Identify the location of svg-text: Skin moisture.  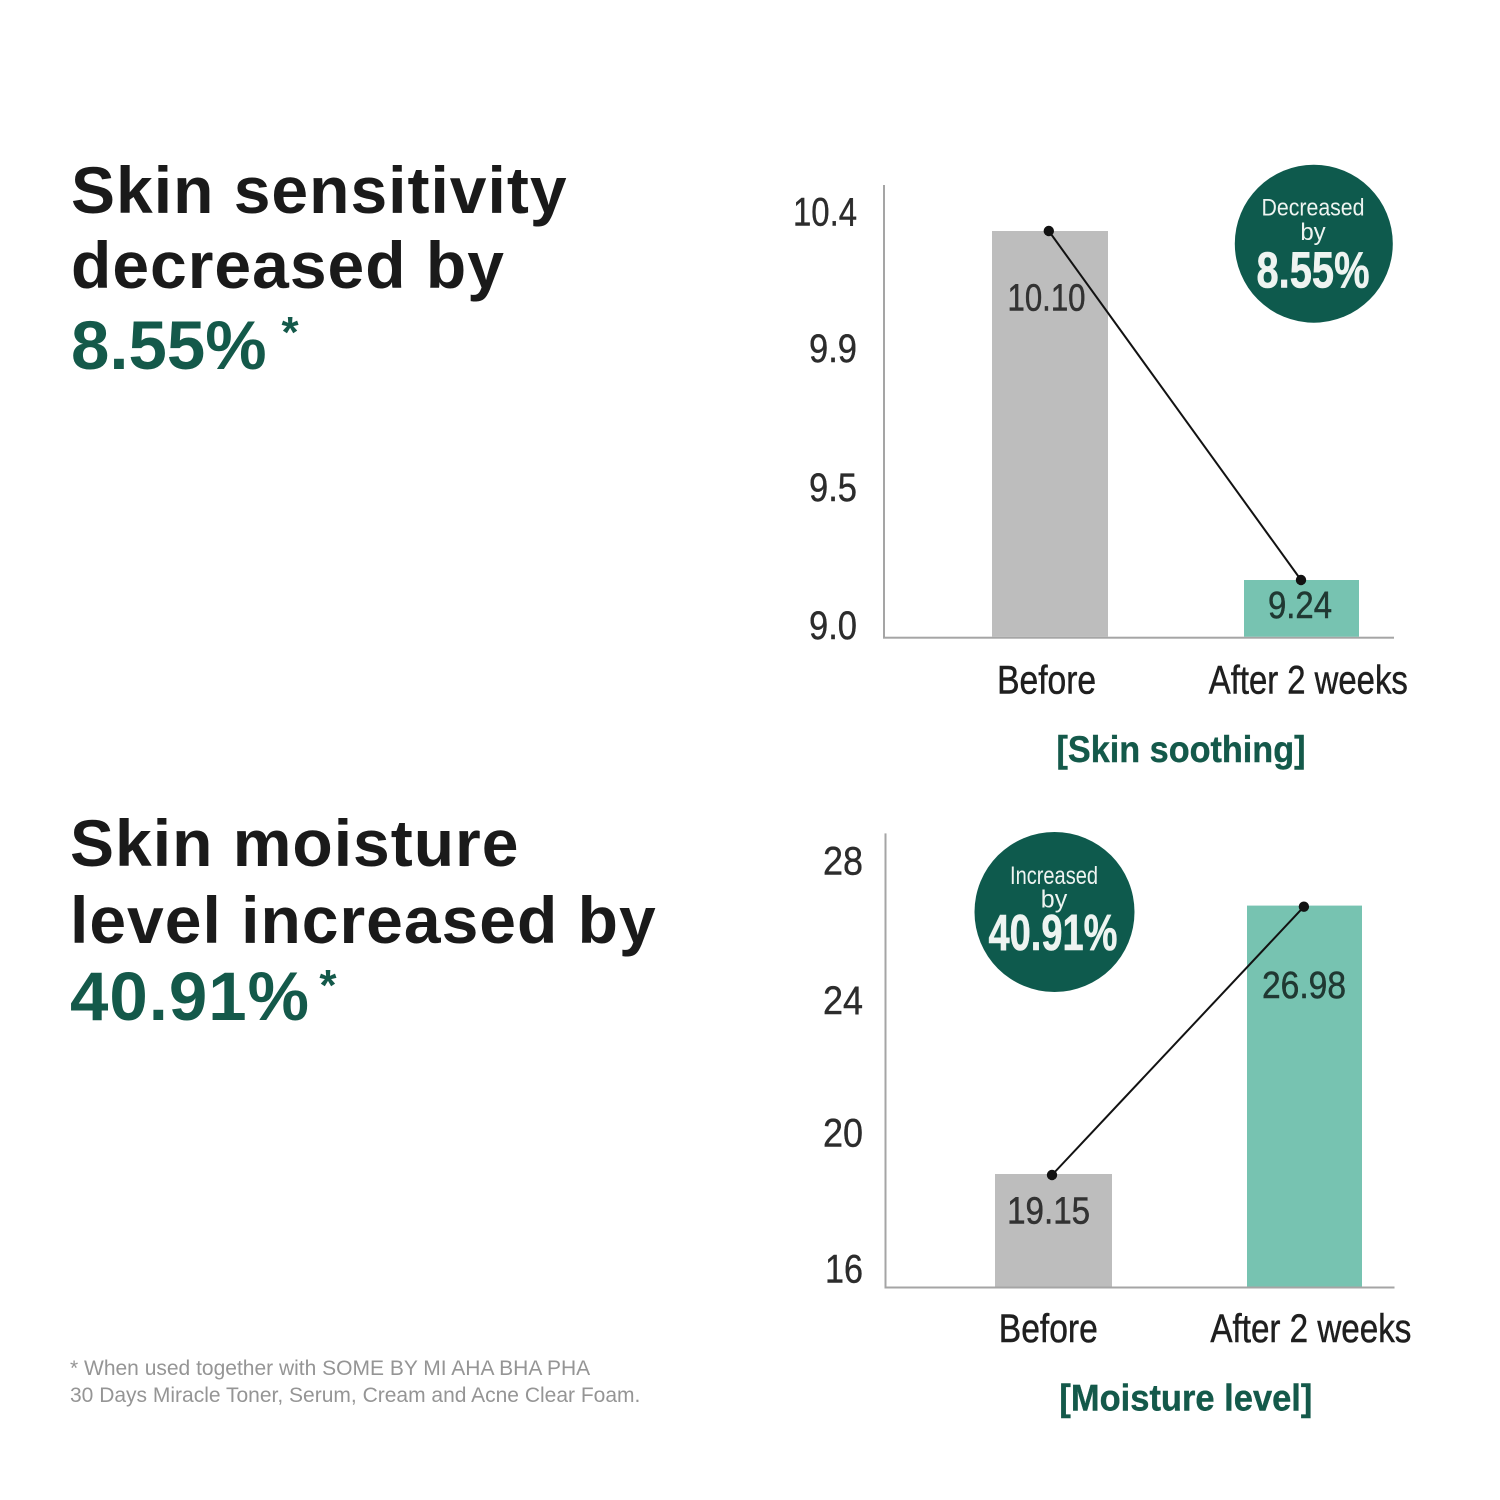
(294, 843).